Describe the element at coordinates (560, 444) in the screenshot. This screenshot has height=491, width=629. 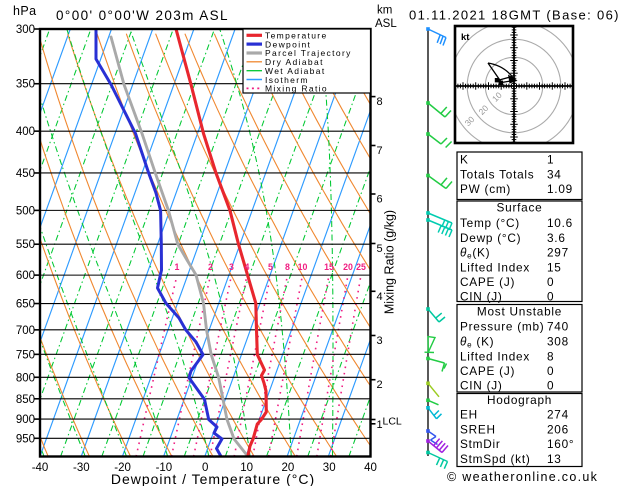
I see `svg-text: 160°` at that location.